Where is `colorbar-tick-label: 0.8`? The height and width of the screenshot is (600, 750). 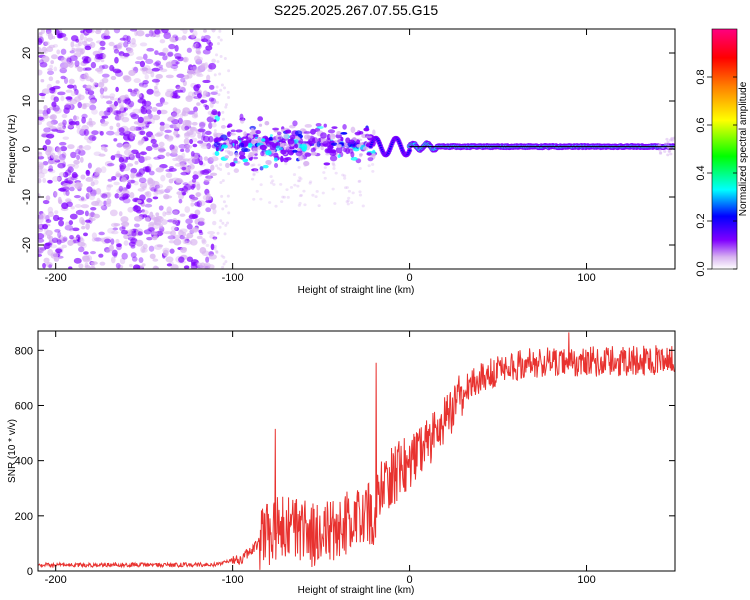 colorbar-tick-label: 0.8 is located at coordinates (701, 76).